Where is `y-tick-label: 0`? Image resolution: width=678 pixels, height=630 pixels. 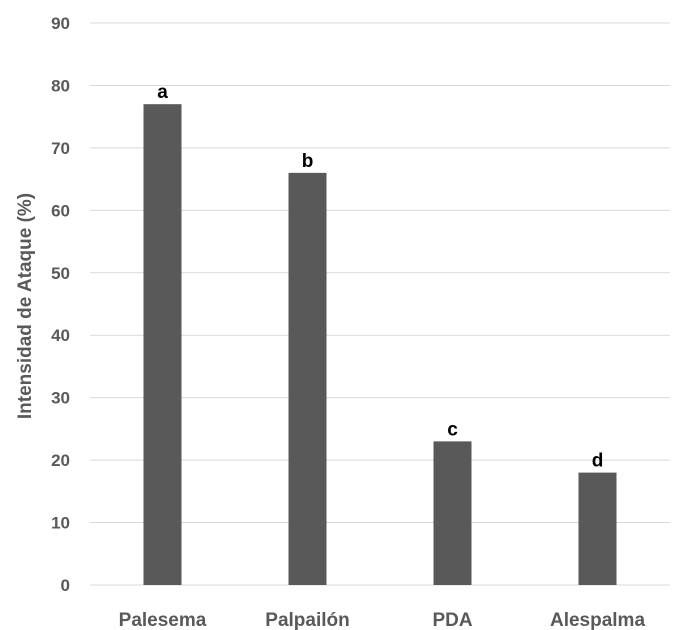
y-tick-label: 0 is located at coordinates (65, 585).